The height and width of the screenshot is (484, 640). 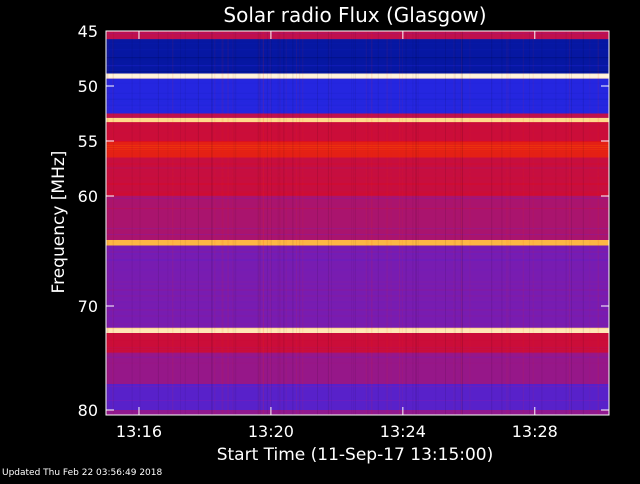 I want to click on y-axis-label: Frequency [MHz], so click(x=59, y=222).